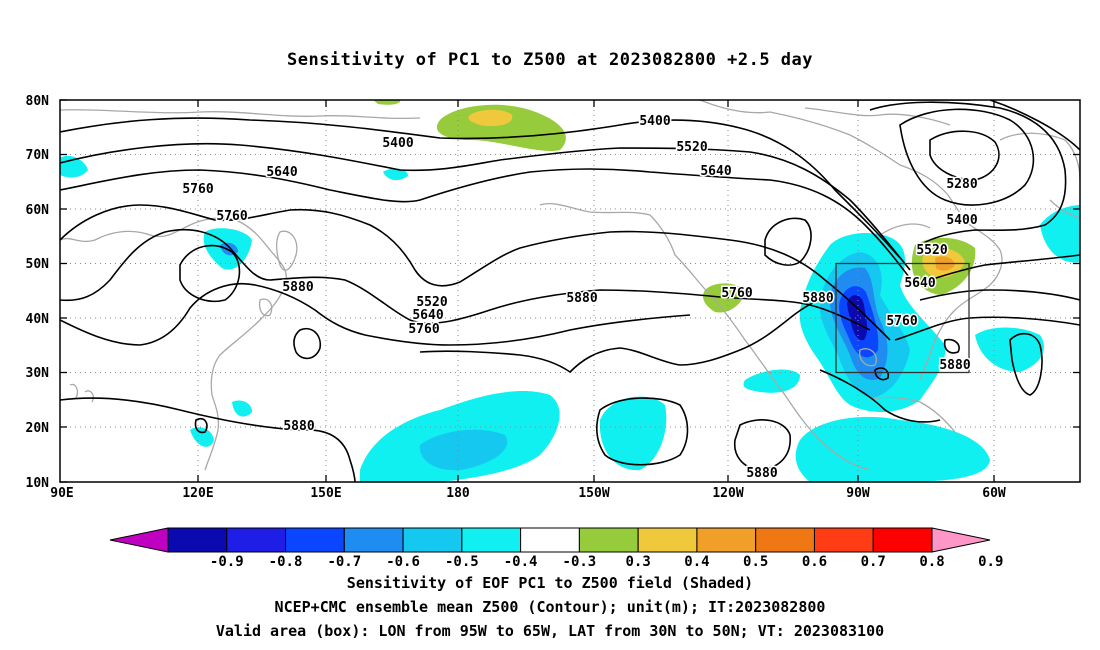 The height and width of the screenshot is (650, 1100). I want to click on lon-label: 120E, so click(197, 493).